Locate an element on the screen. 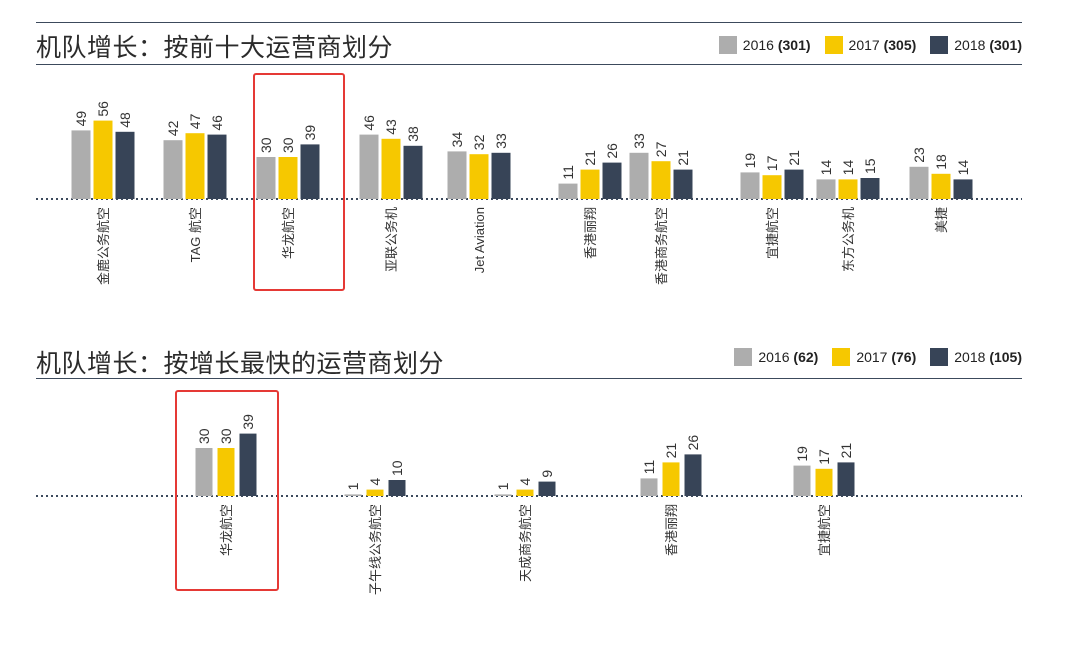  data-label: 42 is located at coordinates (173, 128).